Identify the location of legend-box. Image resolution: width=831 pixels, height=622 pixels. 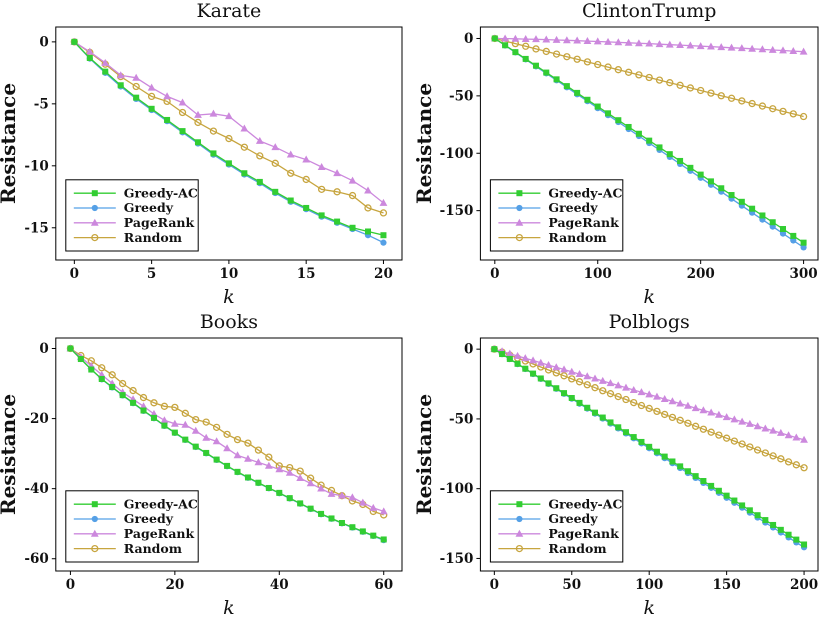
(132, 215).